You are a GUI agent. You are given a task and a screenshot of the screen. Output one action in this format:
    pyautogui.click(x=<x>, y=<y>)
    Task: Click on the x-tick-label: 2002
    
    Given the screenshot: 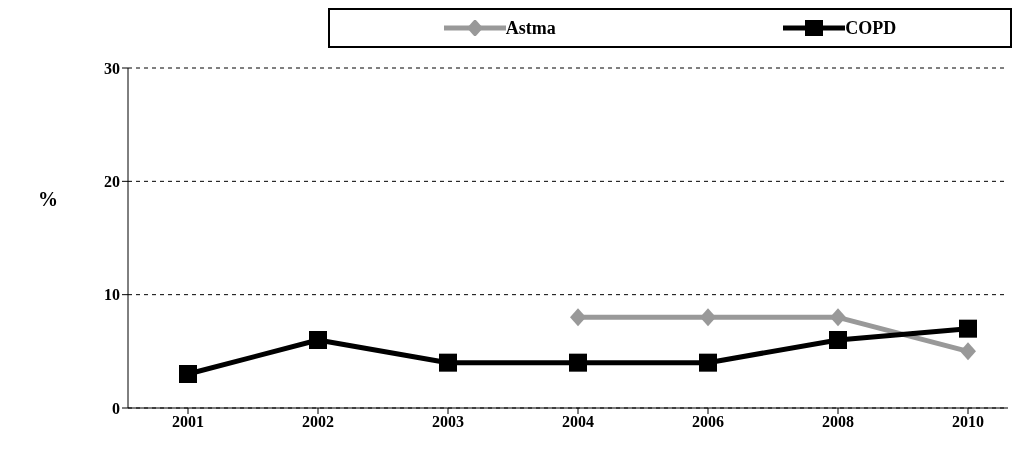 What is the action you would take?
    pyautogui.click(x=318, y=422)
    